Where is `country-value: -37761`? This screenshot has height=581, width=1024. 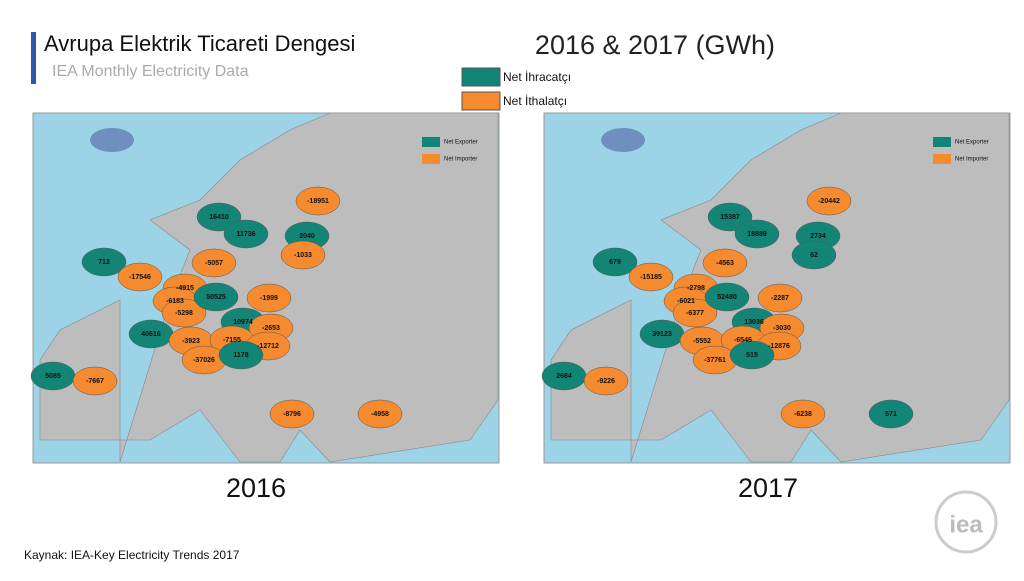 country-value: -37761 is located at coordinates (715, 360).